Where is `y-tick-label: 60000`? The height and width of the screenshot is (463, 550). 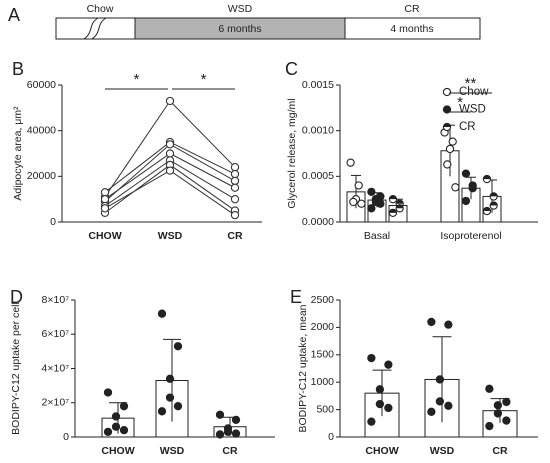
y-tick-label: 60000 is located at coordinates (41, 85).